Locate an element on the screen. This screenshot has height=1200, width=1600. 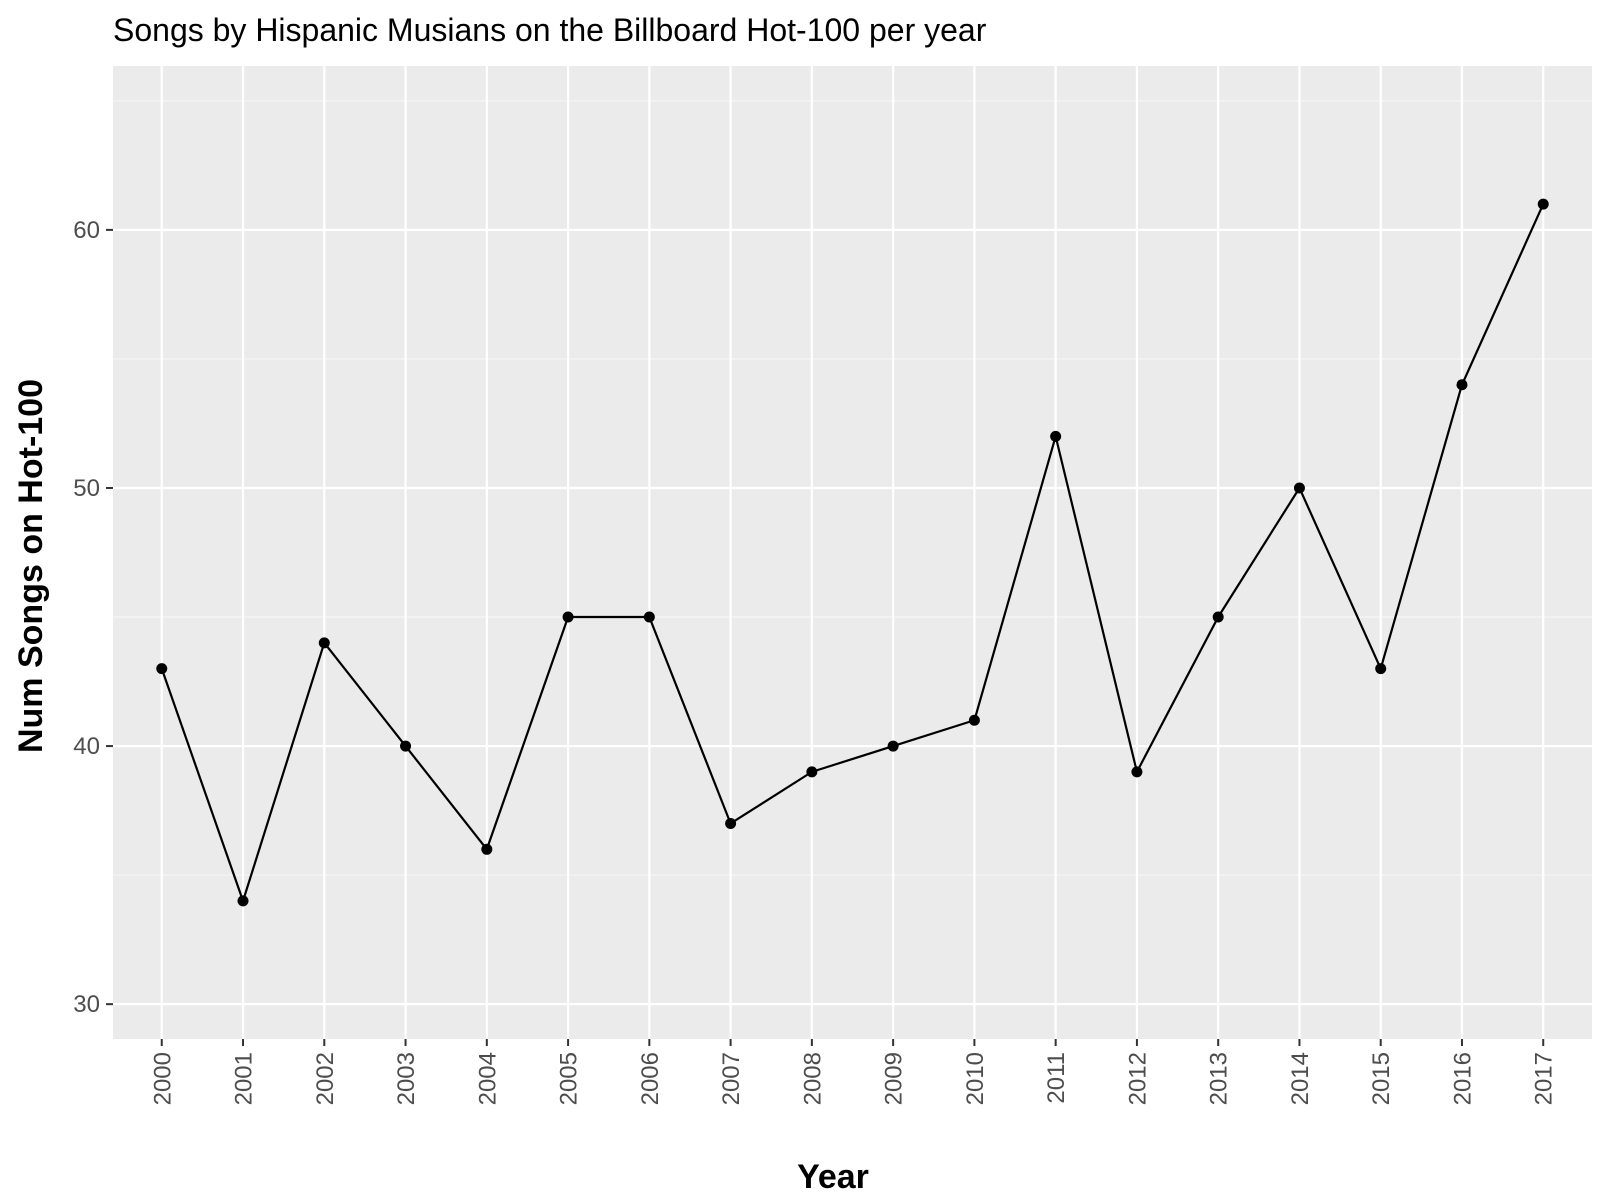
x-tick-label: 2015 is located at coordinates (1381, 1078).